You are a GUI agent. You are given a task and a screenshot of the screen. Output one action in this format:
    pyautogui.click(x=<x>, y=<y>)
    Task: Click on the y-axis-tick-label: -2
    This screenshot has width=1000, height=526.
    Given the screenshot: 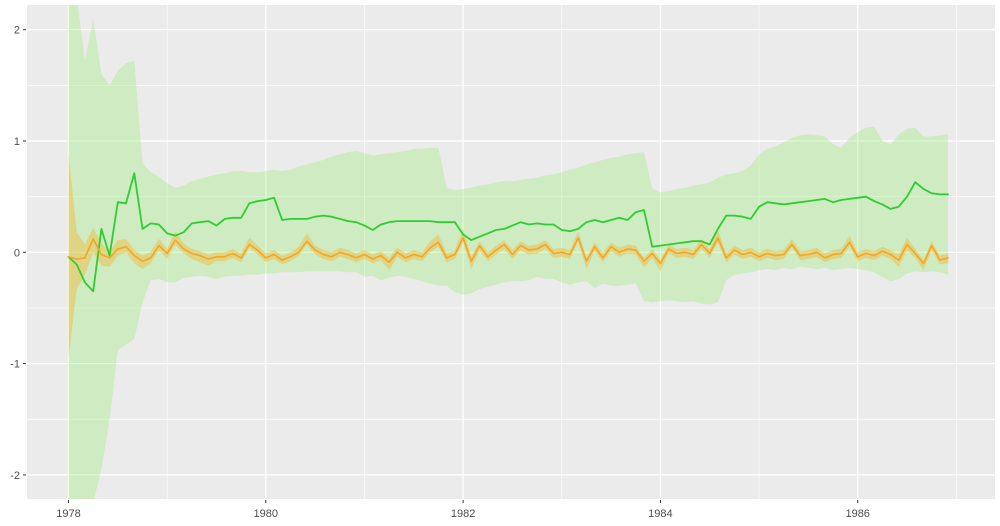 What is the action you would take?
    pyautogui.click(x=15, y=476)
    